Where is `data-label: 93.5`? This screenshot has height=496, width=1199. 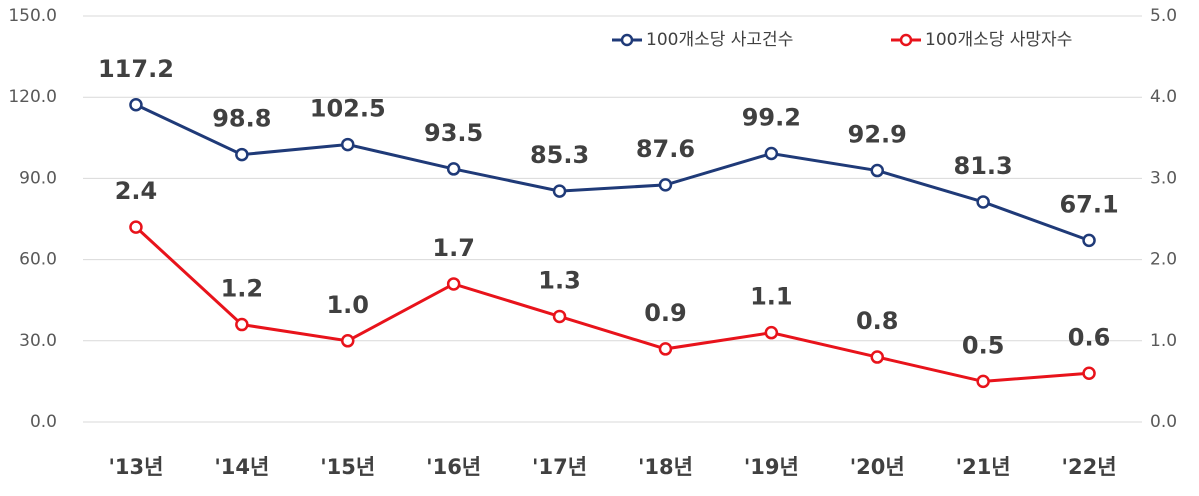 data-label: 93.5 is located at coordinates (453, 133).